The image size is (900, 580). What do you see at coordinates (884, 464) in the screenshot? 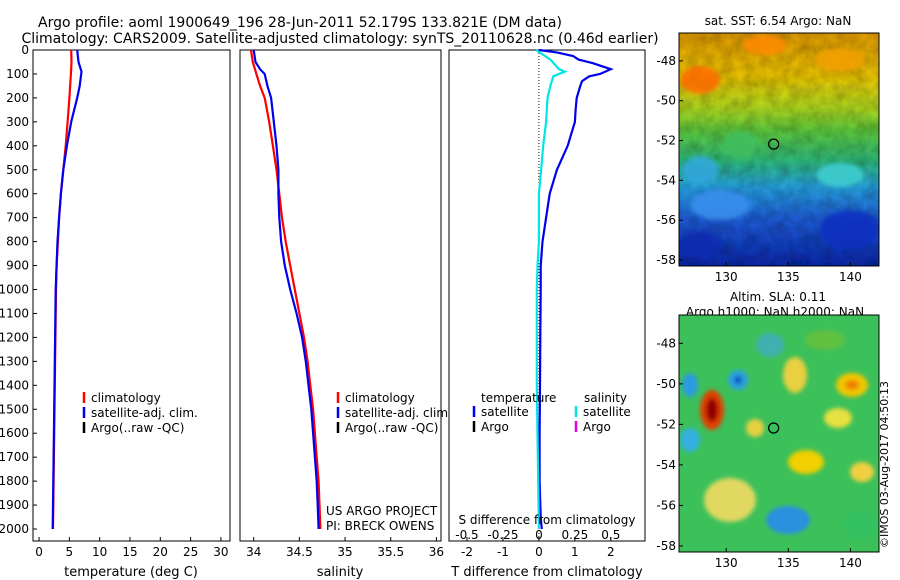
I see `timestamp-stamp: ©IMOS 03-Aug-2017 04:50:13` at bounding box center [884, 464].